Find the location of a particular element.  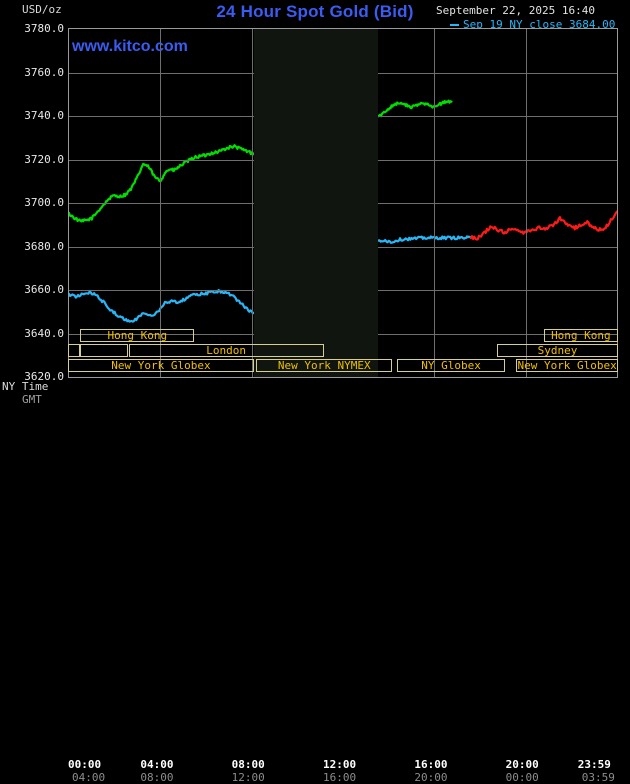

x-axis-tick-gmt: 04:00 is located at coordinates (89, 777).